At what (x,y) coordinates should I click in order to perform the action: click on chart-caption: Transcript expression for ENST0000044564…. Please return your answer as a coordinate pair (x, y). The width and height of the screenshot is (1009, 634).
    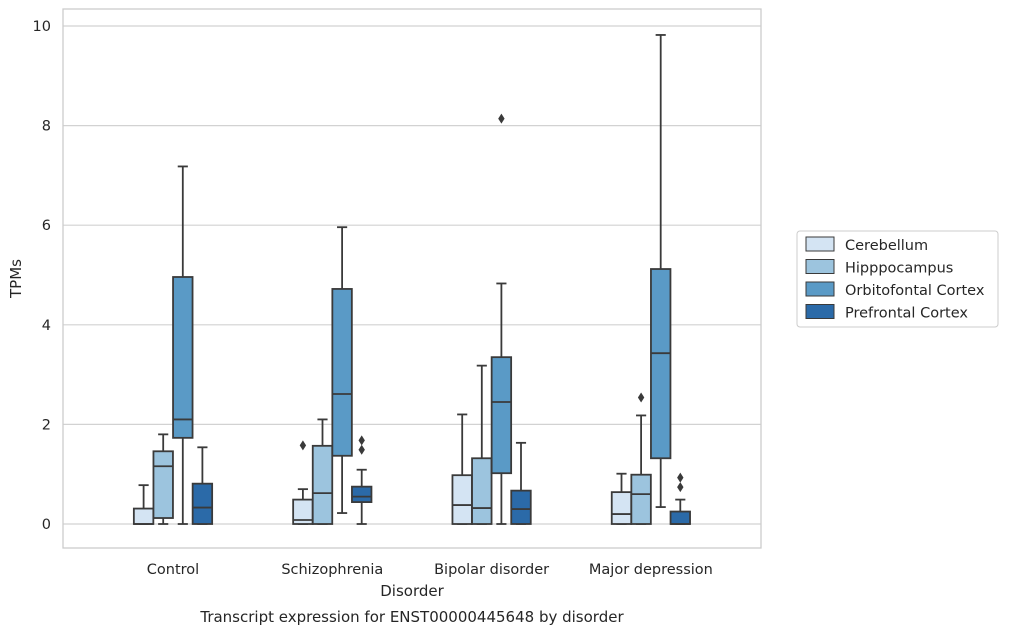
    Looking at the image, I should click on (411, 617).